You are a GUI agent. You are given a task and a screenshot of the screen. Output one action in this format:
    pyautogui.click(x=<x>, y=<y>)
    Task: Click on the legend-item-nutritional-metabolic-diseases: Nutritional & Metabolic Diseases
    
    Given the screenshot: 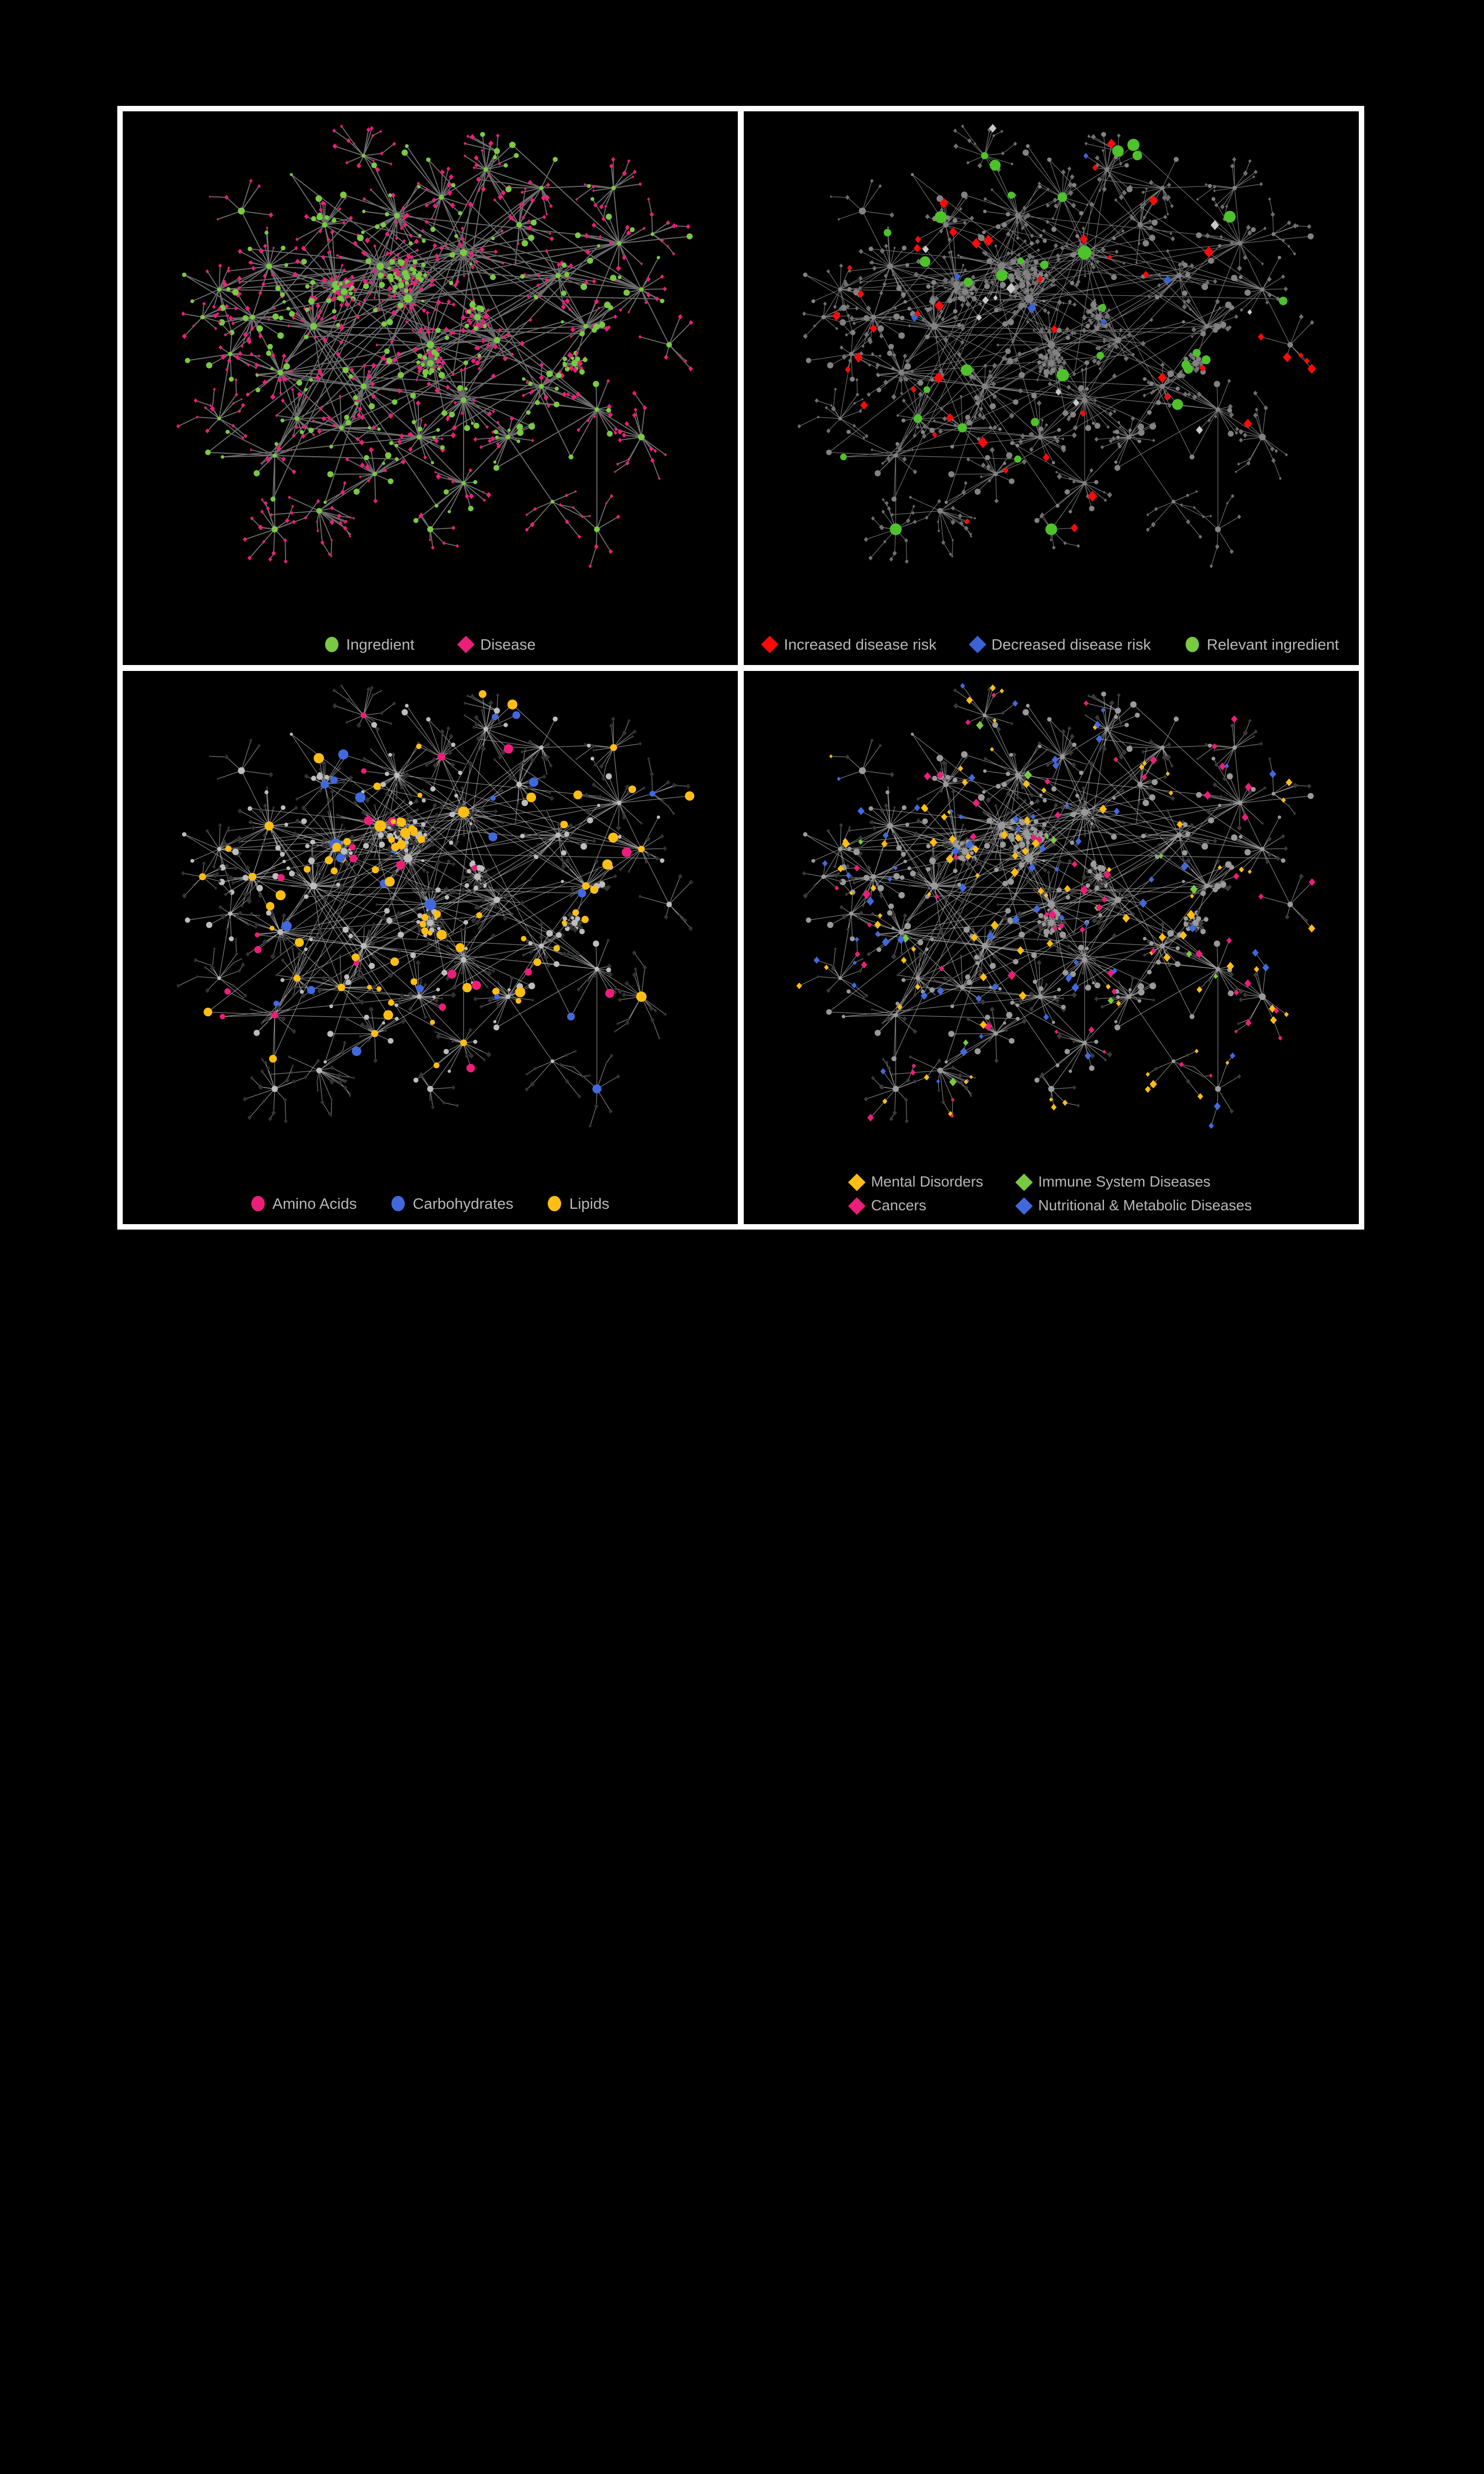 What is the action you would take?
    pyautogui.click(x=1135, y=1206)
    